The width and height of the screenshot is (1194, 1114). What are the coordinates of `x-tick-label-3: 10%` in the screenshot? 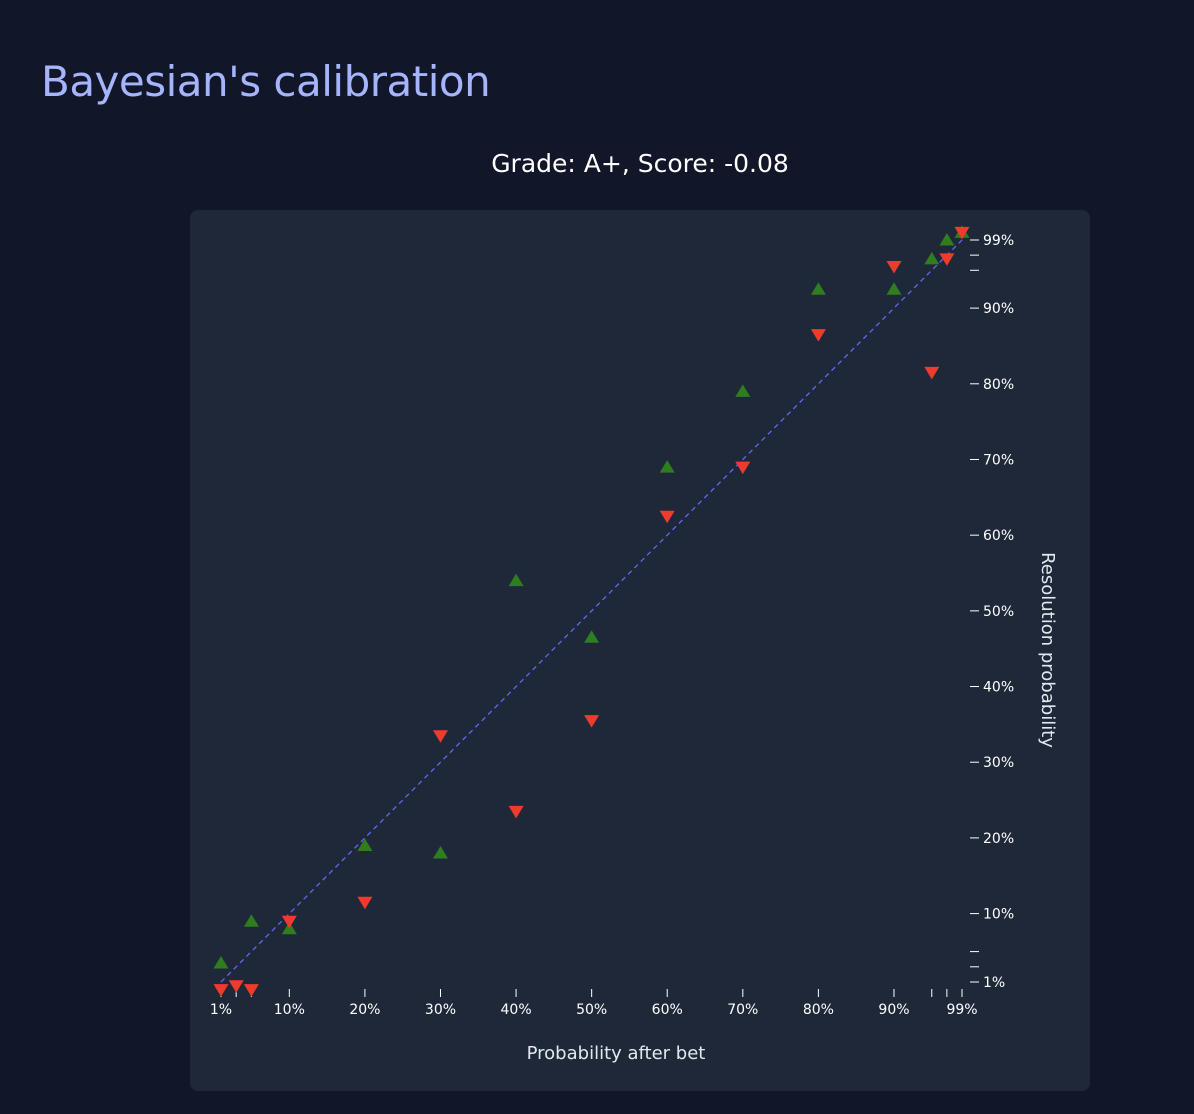 It's located at (289, 1010).